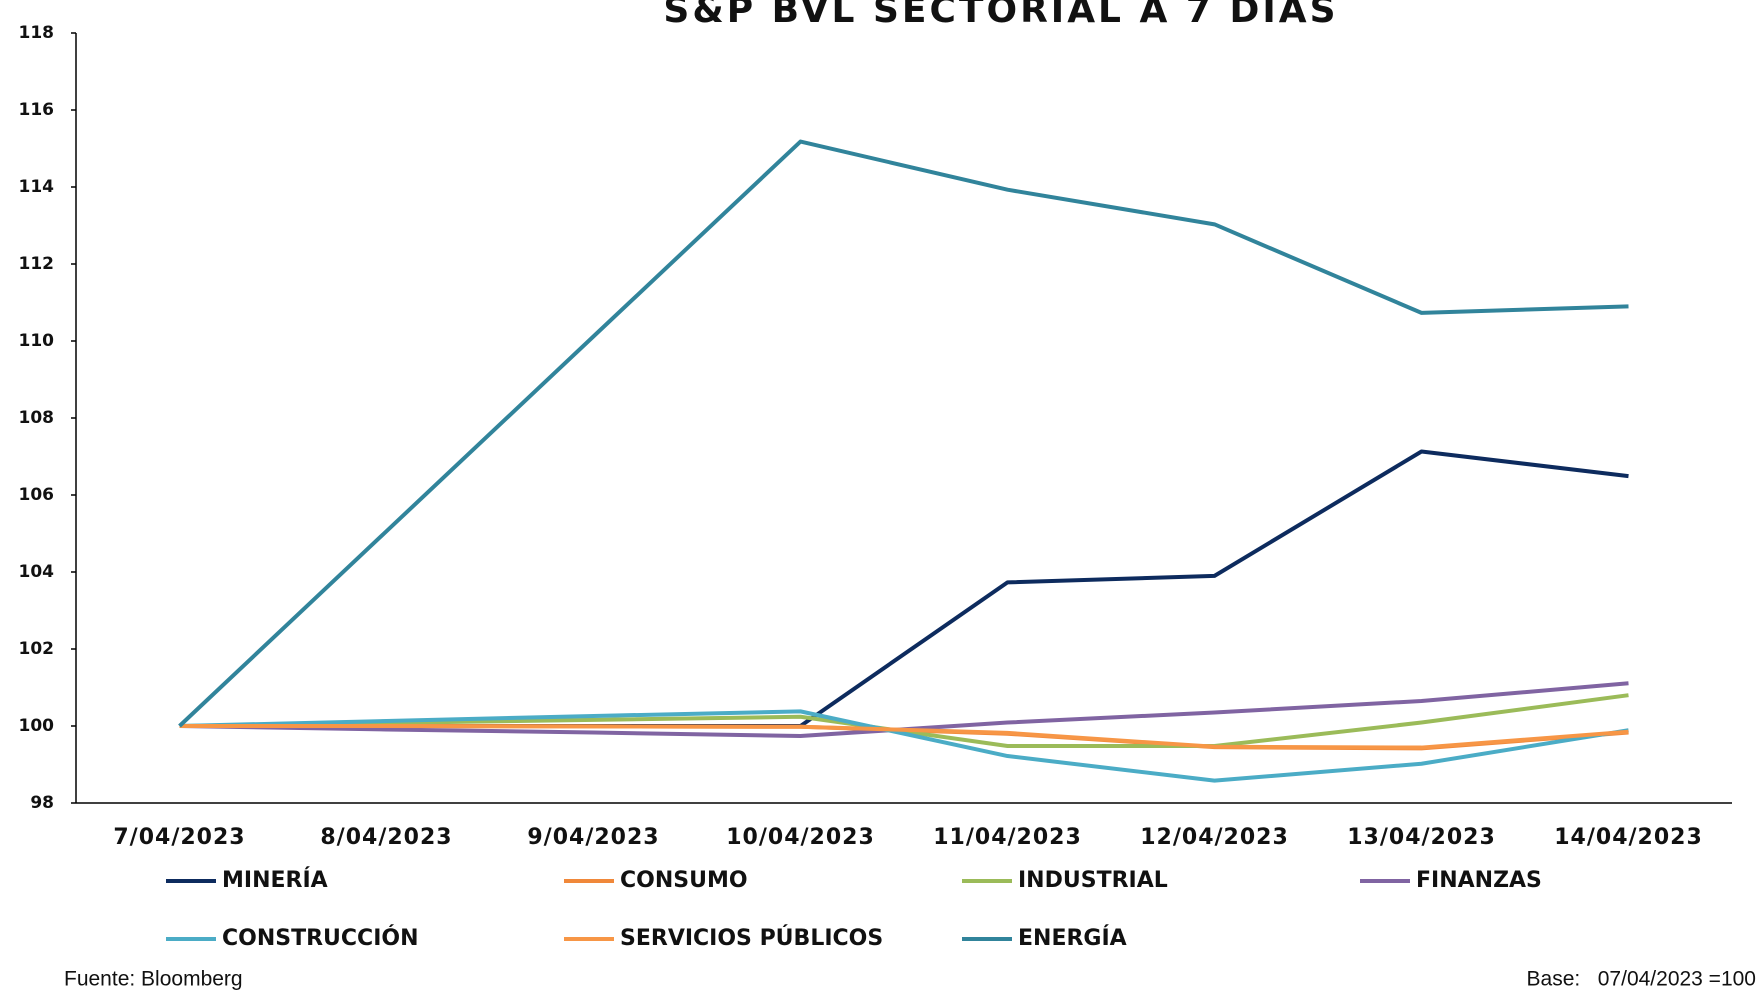  Describe the element at coordinates (153, 979) in the screenshot. I see `source-note: Fuente: Bloomberg` at that location.